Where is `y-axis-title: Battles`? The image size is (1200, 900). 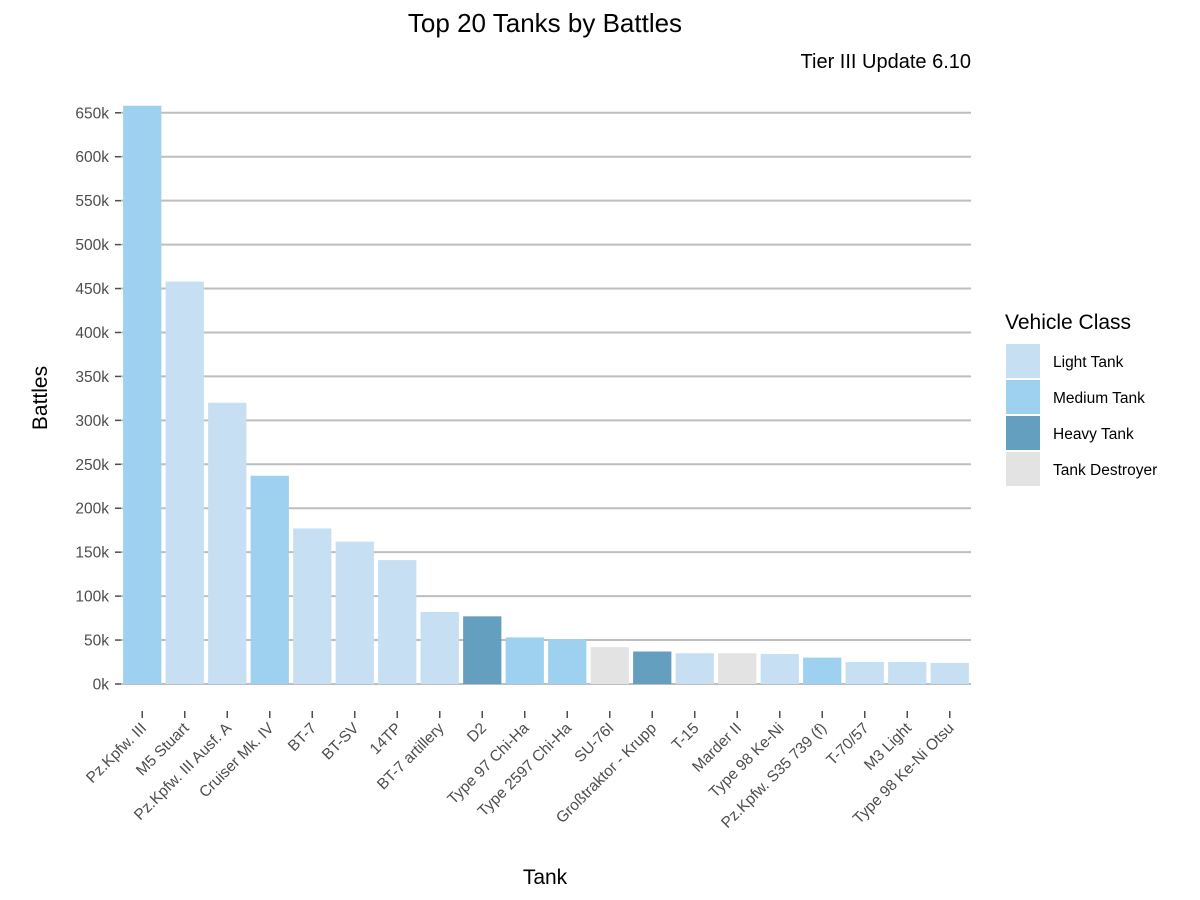 y-axis-title: Battles is located at coordinates (40, 398).